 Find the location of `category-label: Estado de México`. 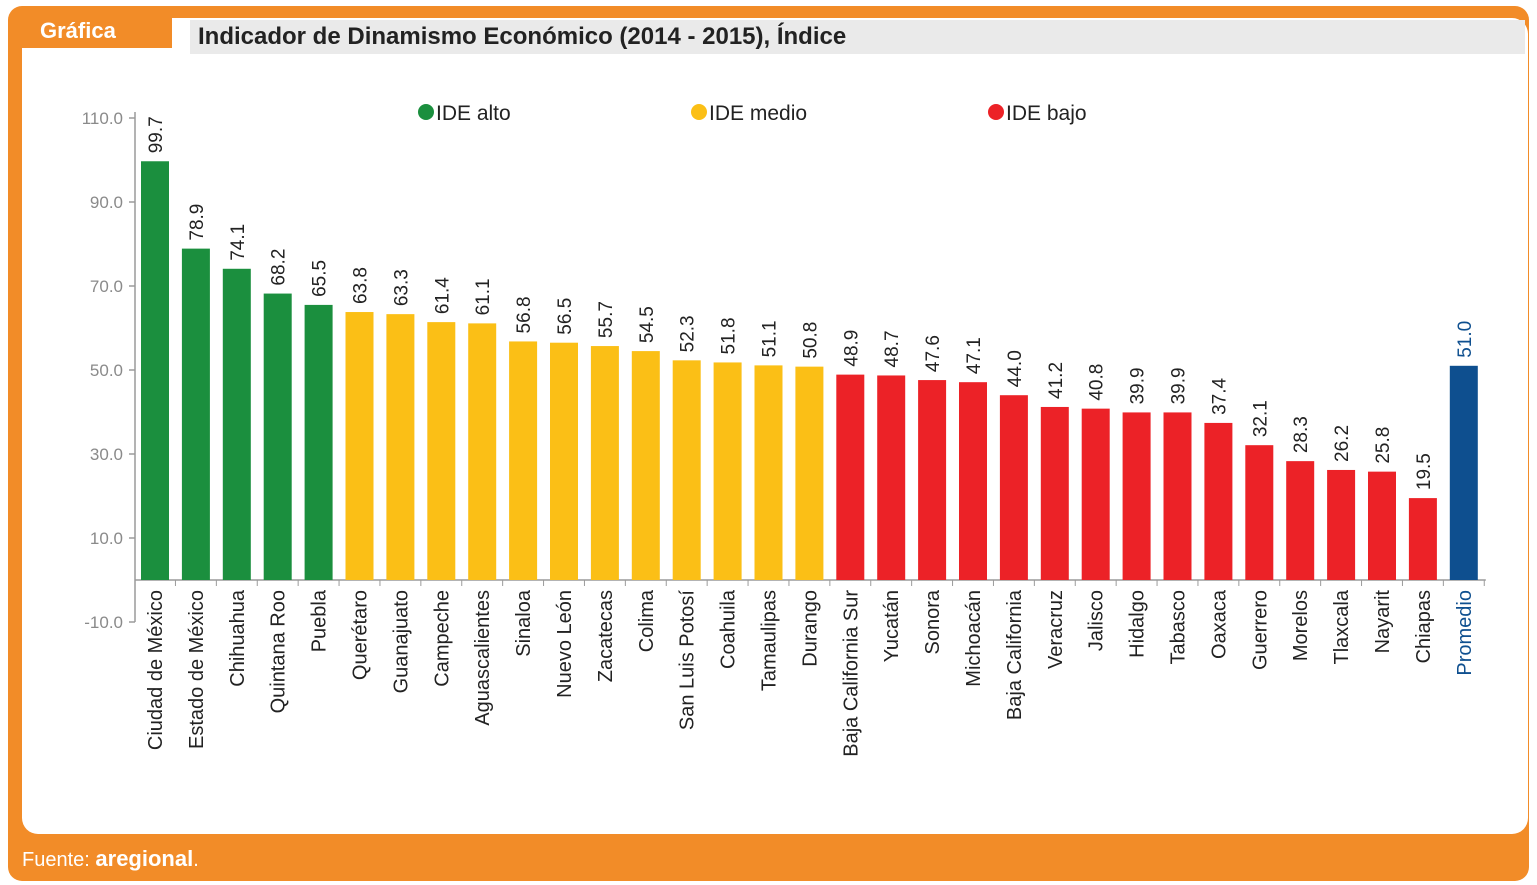

category-label: Estado de México is located at coordinates (197, 669).